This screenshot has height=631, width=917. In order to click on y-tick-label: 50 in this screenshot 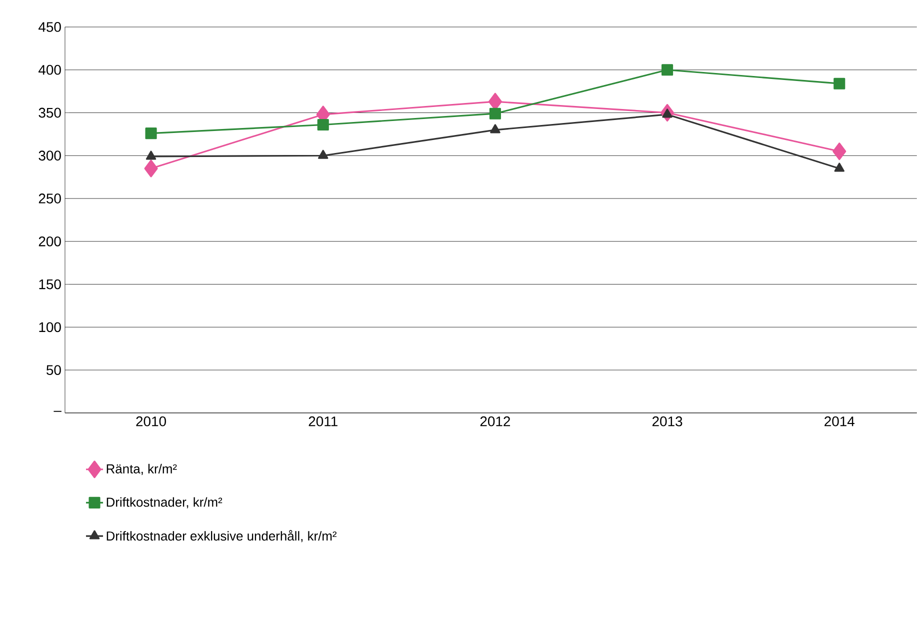, I will do `click(53, 370)`.